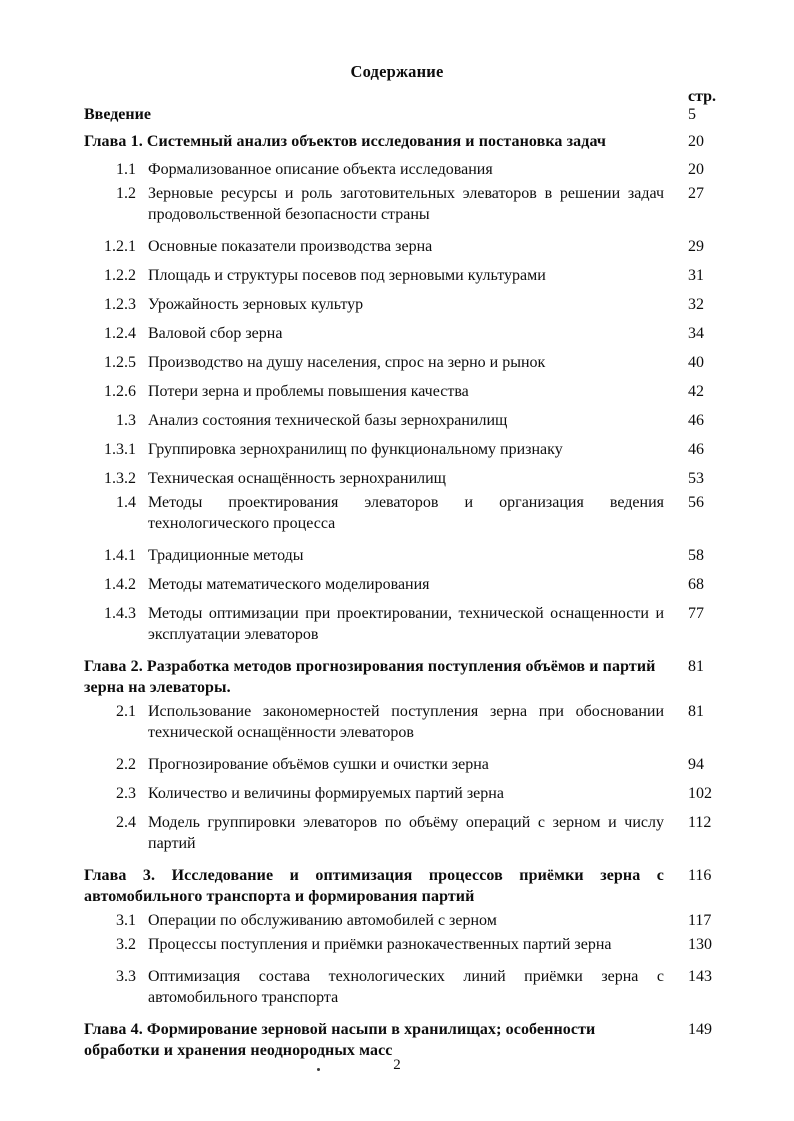  I want to click on toc-entry-page-number: 116, so click(700, 875).